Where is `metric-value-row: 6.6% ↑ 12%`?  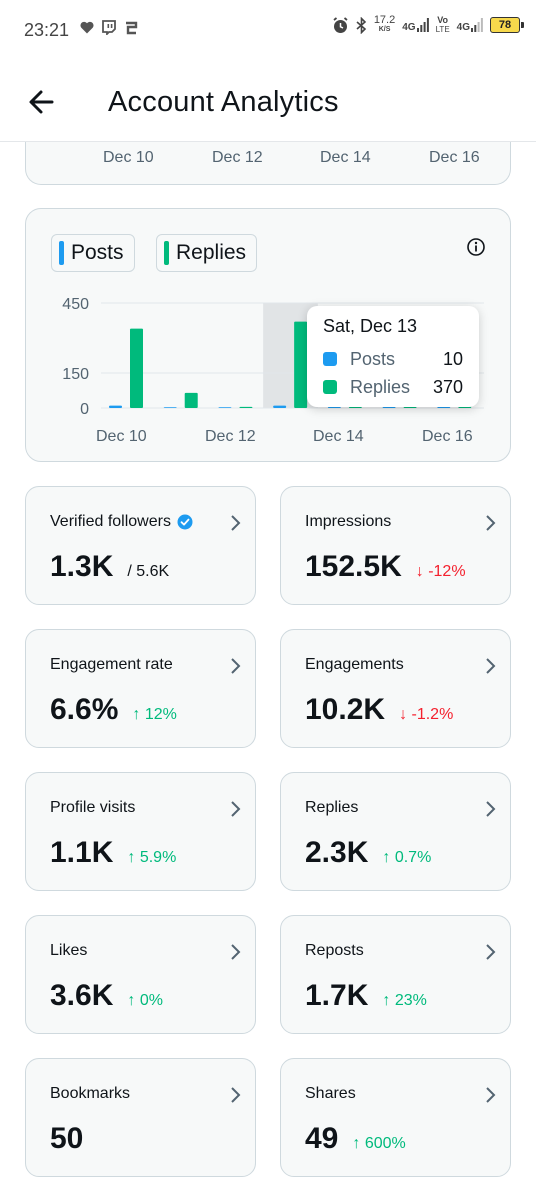 metric-value-row: 6.6% ↑ 12% is located at coordinates (113, 710).